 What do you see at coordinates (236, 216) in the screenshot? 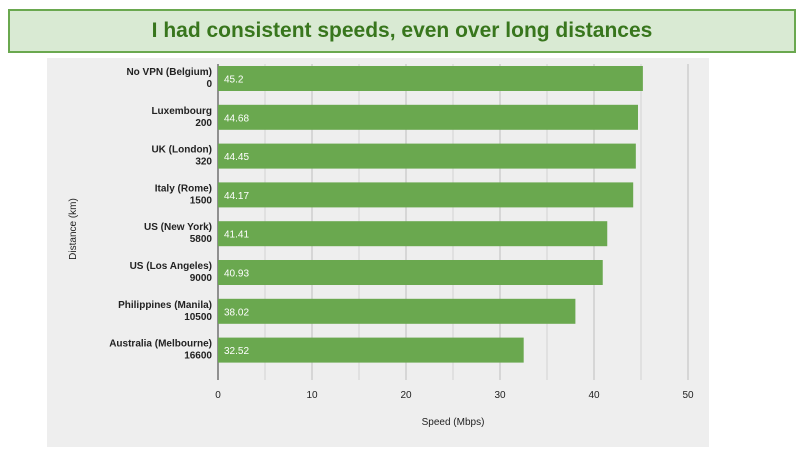
I see `bar-value-labels: 45.2 44.68 44.45 44.17 41.41 40.93 38.02 32.52` at bounding box center [236, 216].